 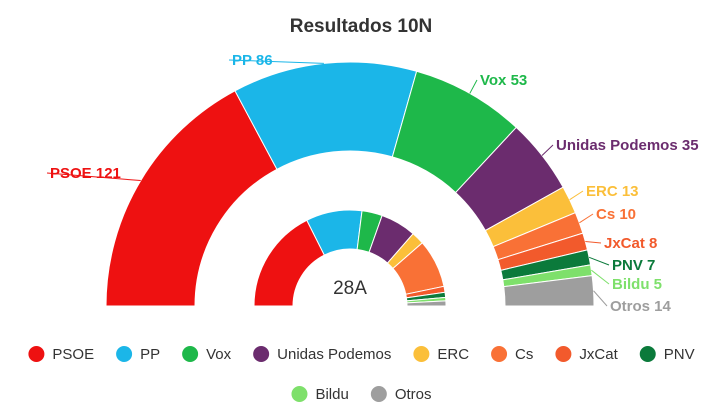 What do you see at coordinates (633, 265) in the screenshot?
I see `label-pnv: PNV 7` at bounding box center [633, 265].